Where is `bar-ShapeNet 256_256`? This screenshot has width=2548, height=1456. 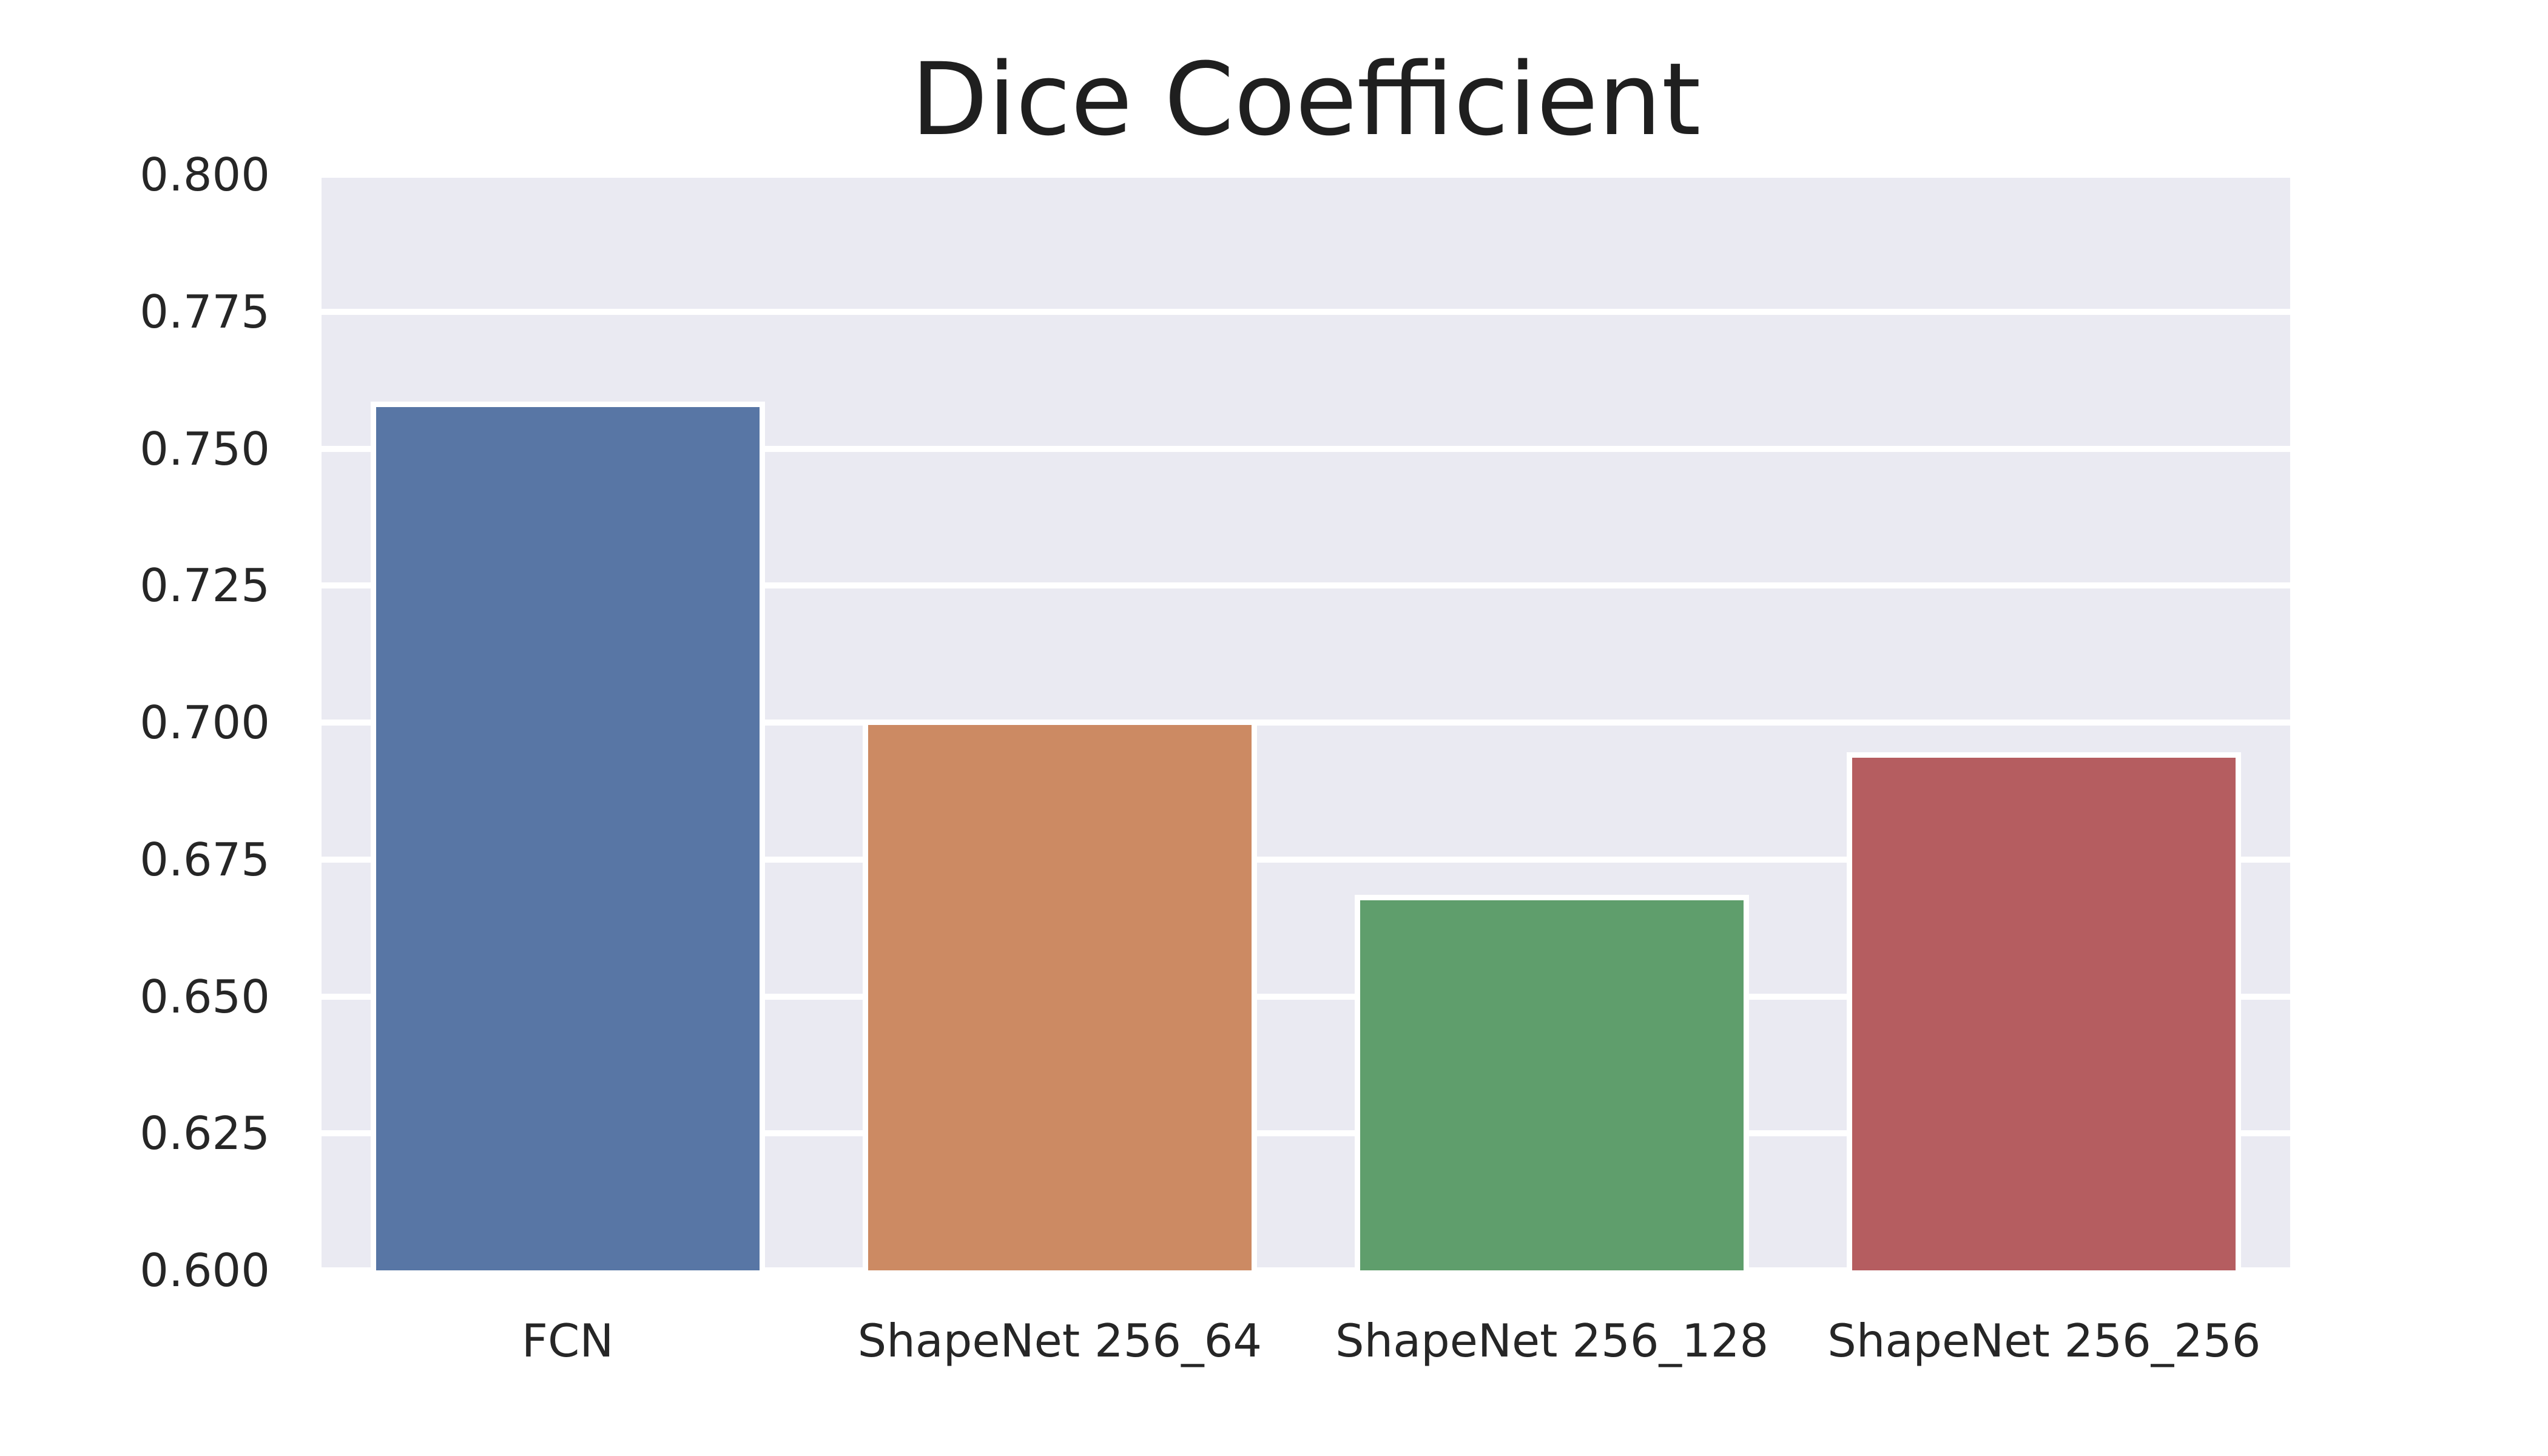 bar-ShapeNet 256_256 is located at coordinates (2044, 1011).